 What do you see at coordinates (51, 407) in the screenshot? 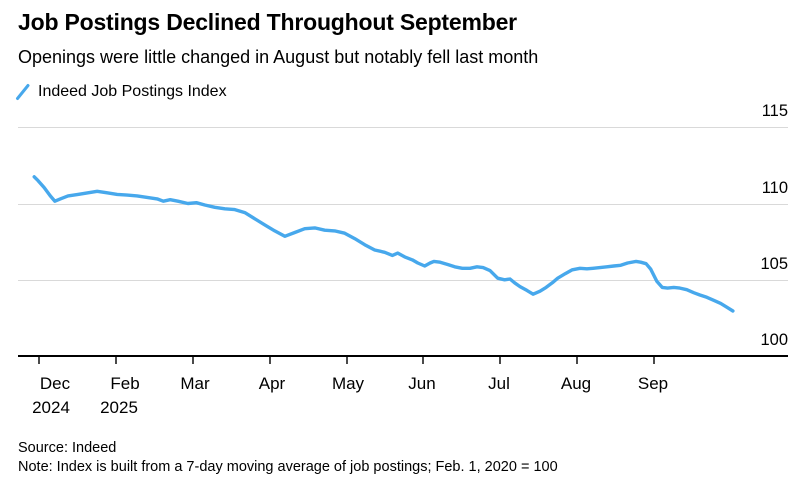
I see `x-axis-year-2024: 2024` at bounding box center [51, 407].